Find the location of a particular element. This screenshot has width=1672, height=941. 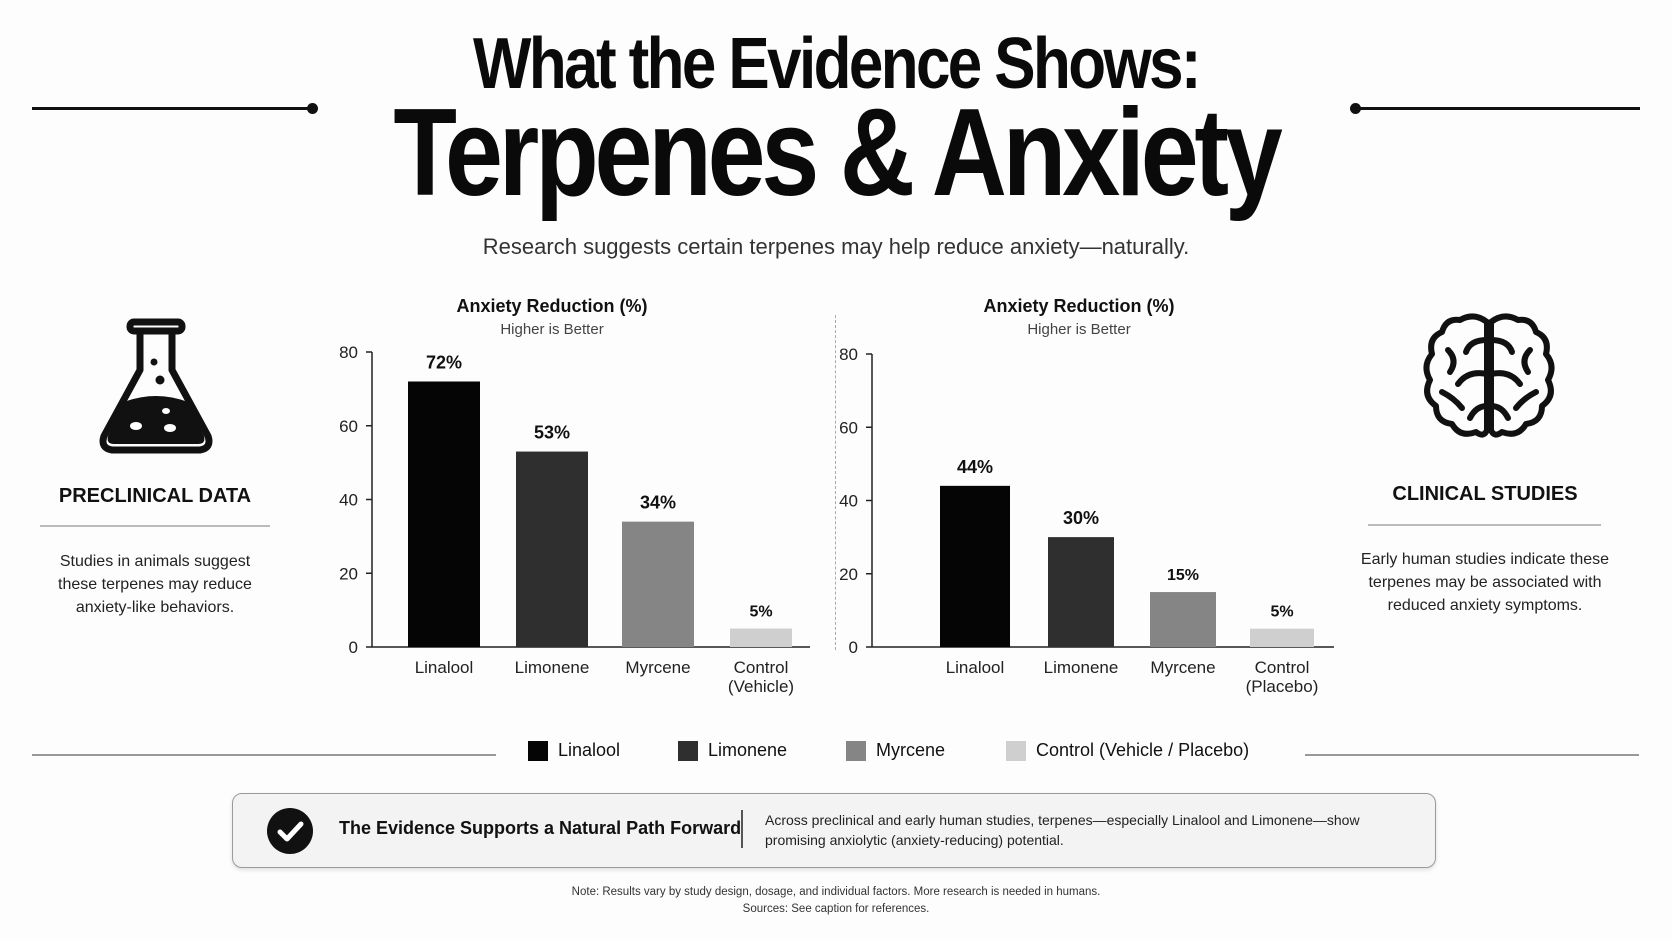

bar-value-label: 34% is located at coordinates (658, 503).